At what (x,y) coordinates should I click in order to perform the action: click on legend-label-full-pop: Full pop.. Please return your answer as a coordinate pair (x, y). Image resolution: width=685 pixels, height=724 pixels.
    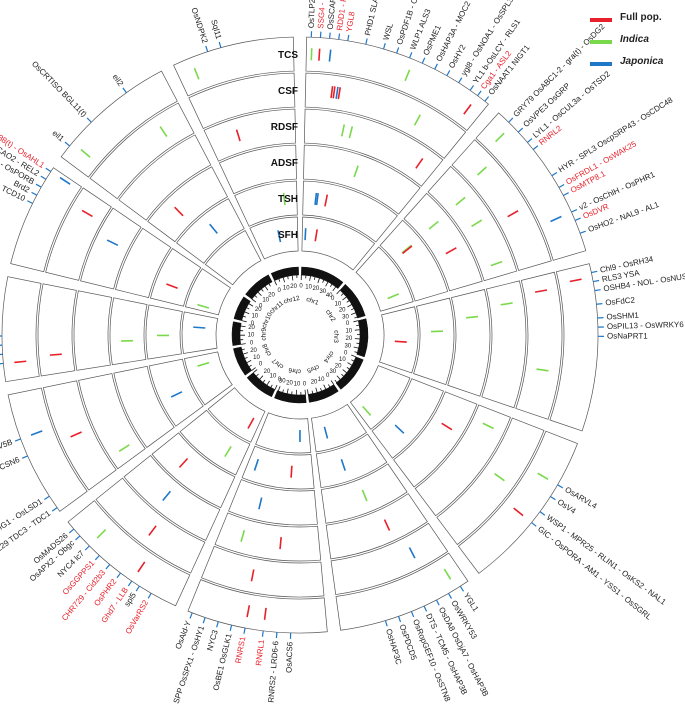
    Looking at the image, I should click on (641, 17).